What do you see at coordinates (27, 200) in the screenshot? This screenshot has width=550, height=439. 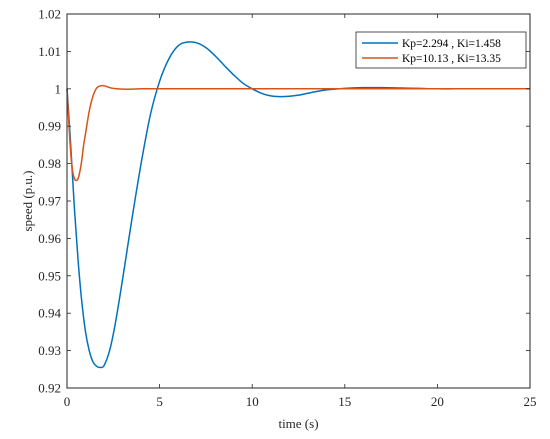 I see `y-axis-label: speed (p.u.)` at bounding box center [27, 200].